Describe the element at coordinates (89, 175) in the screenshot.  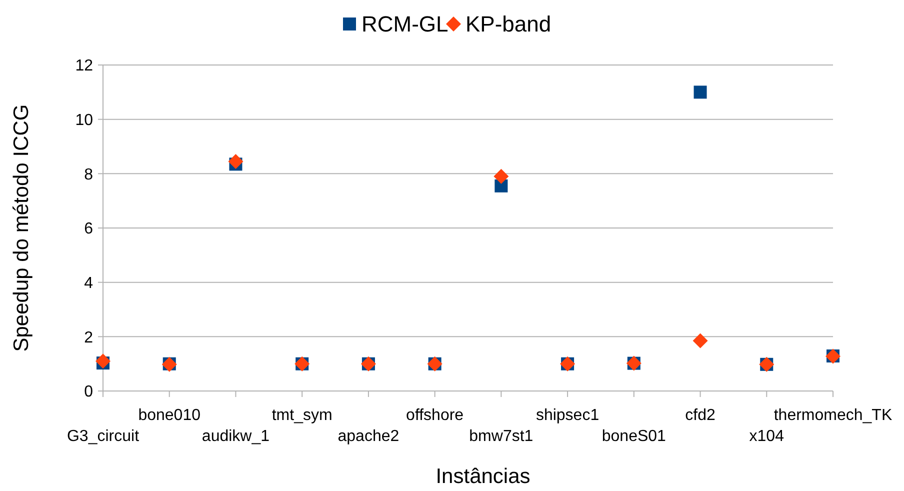
I see `y-tick-label: 8` at that location.